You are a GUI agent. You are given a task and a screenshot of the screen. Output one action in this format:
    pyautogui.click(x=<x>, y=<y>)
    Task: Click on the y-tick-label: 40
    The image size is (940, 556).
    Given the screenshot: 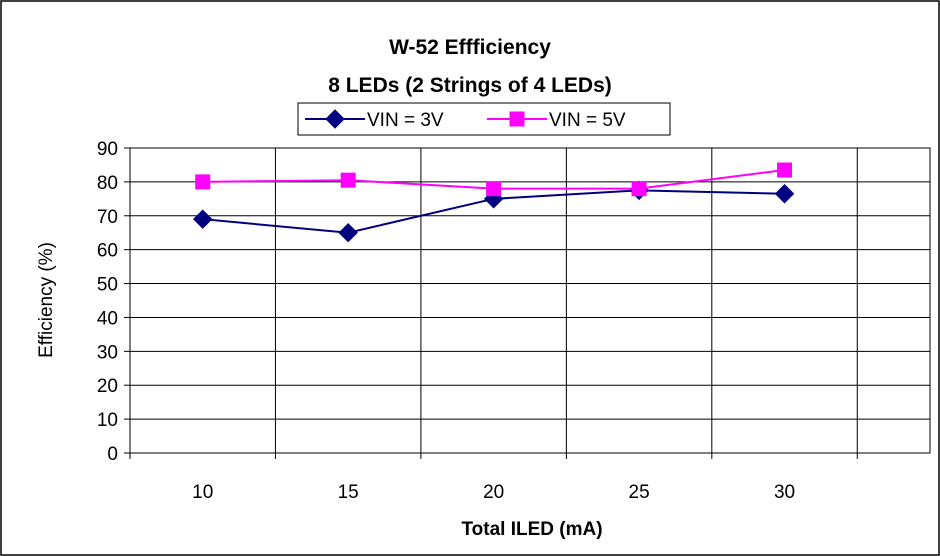 What is the action you would take?
    pyautogui.click(x=107, y=318)
    